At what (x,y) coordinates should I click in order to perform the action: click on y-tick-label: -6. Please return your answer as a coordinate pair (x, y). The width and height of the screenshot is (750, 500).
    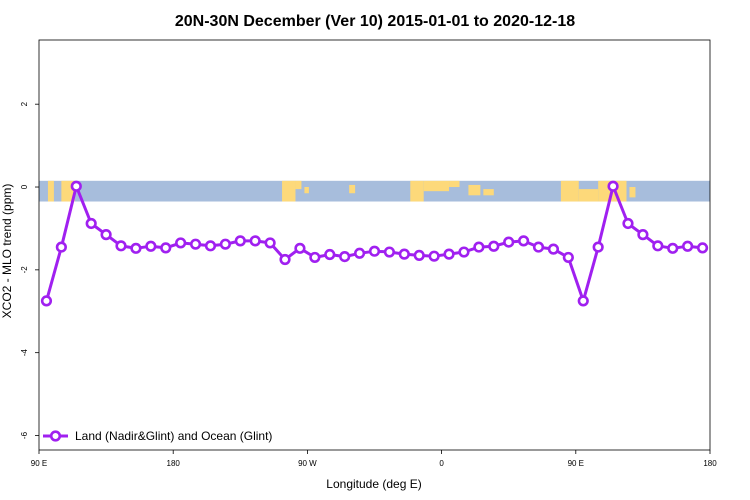
    Looking at the image, I should click on (24, 435).